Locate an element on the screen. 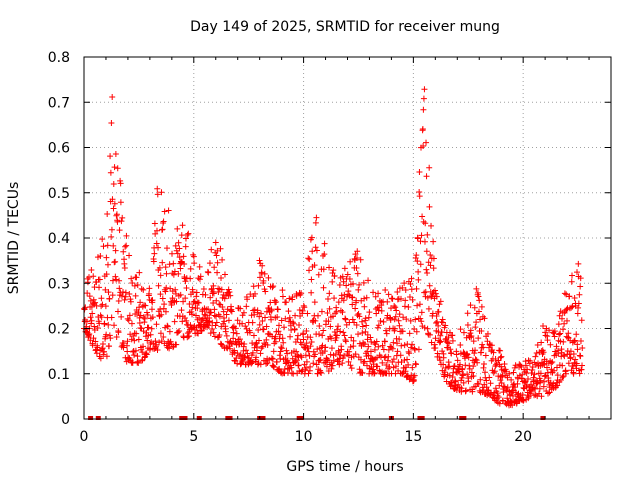 The width and height of the screenshot is (640, 480). x-tick-label: 15 is located at coordinates (413, 437).